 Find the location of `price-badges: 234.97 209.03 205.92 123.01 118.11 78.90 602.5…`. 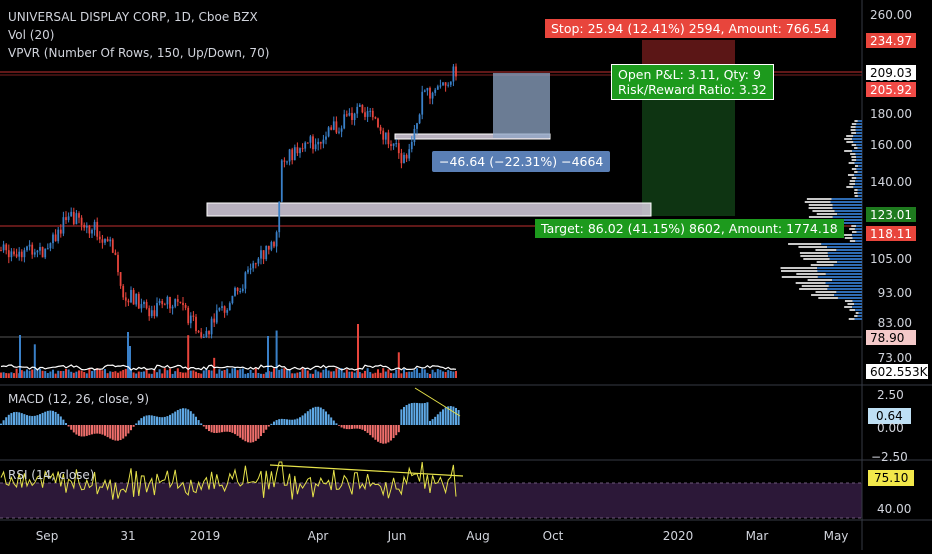

price-badges: 234.97 209.03 205.92 123.01 118.11 78.90 602.5… is located at coordinates (897, 206).